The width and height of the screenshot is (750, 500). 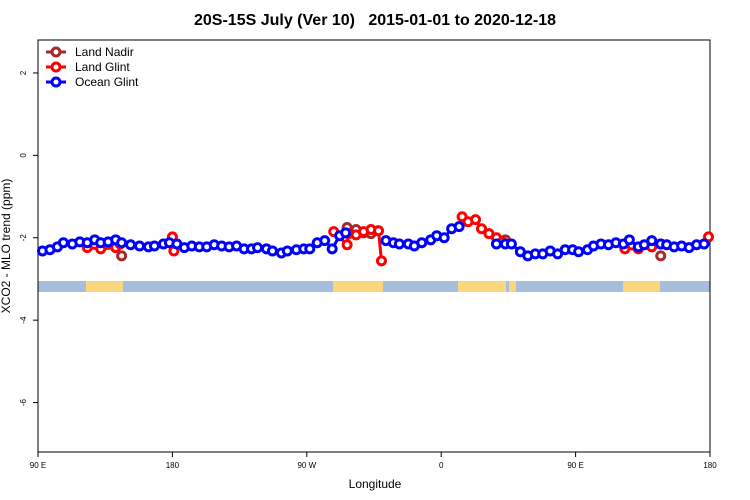 What do you see at coordinates (23, 155) in the screenshot?
I see `y-tick-label: 0` at bounding box center [23, 155].